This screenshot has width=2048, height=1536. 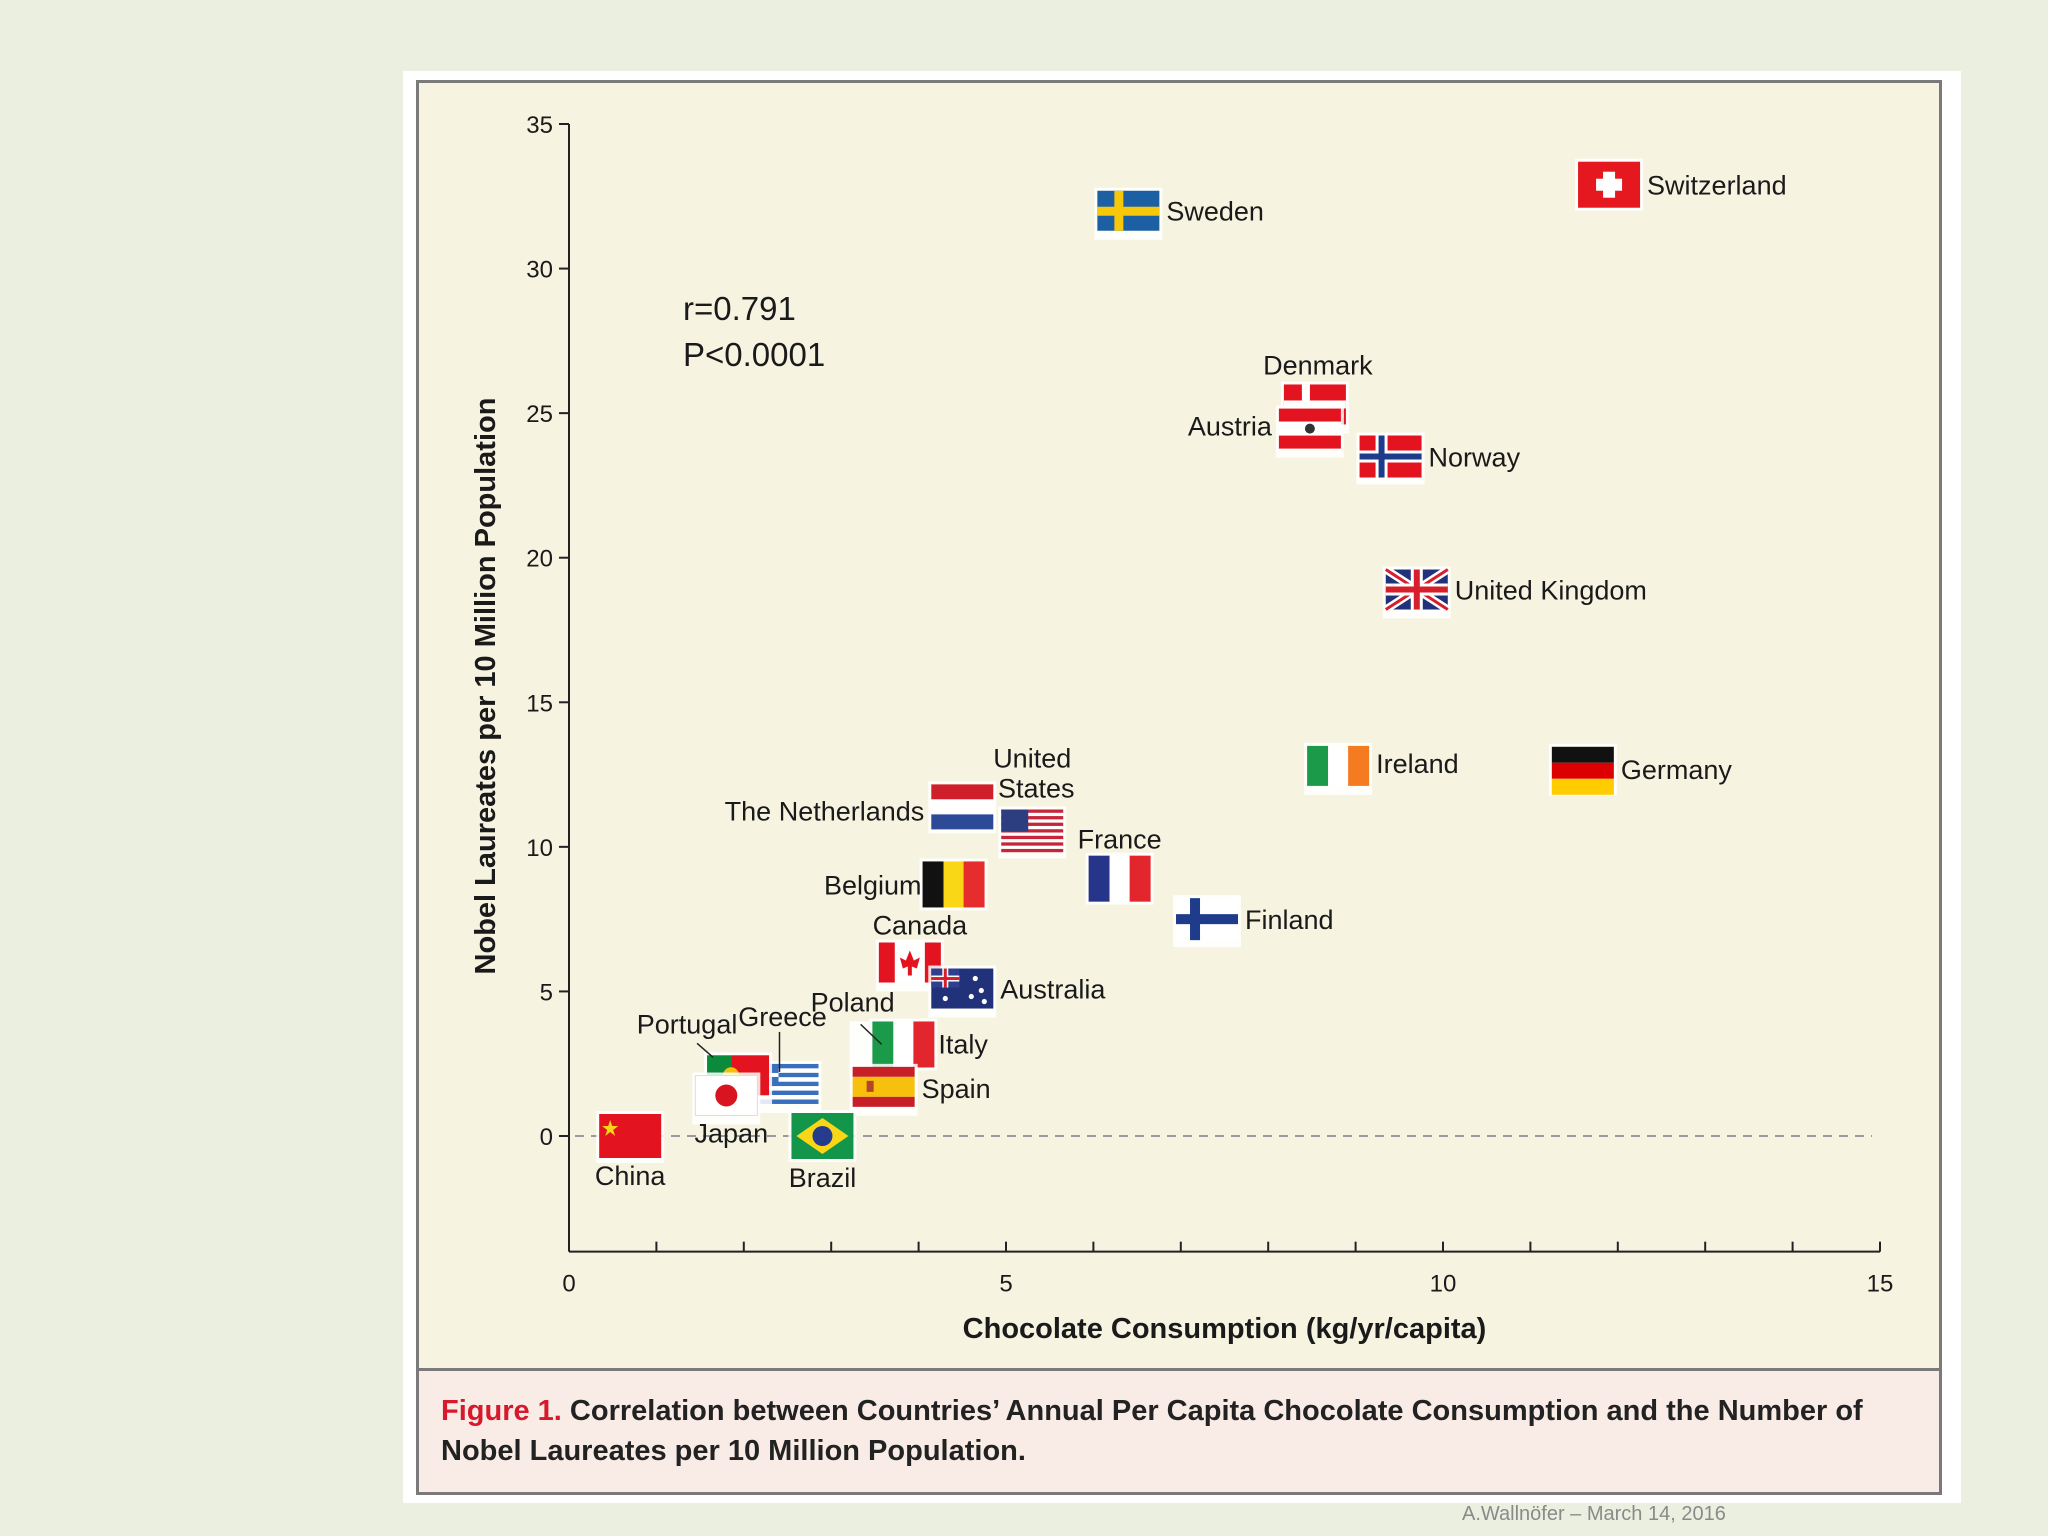 What do you see at coordinates (1215, 212) in the screenshot?
I see `point-label-sweden: Sweden` at bounding box center [1215, 212].